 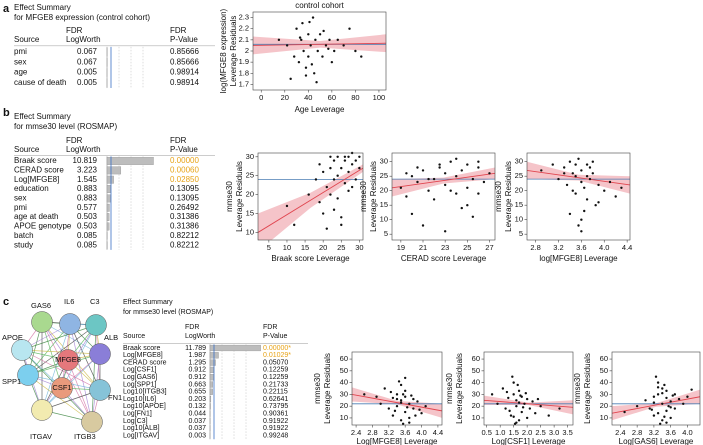 I want to click on y-tick-label: 60, so click(x=476, y=358).